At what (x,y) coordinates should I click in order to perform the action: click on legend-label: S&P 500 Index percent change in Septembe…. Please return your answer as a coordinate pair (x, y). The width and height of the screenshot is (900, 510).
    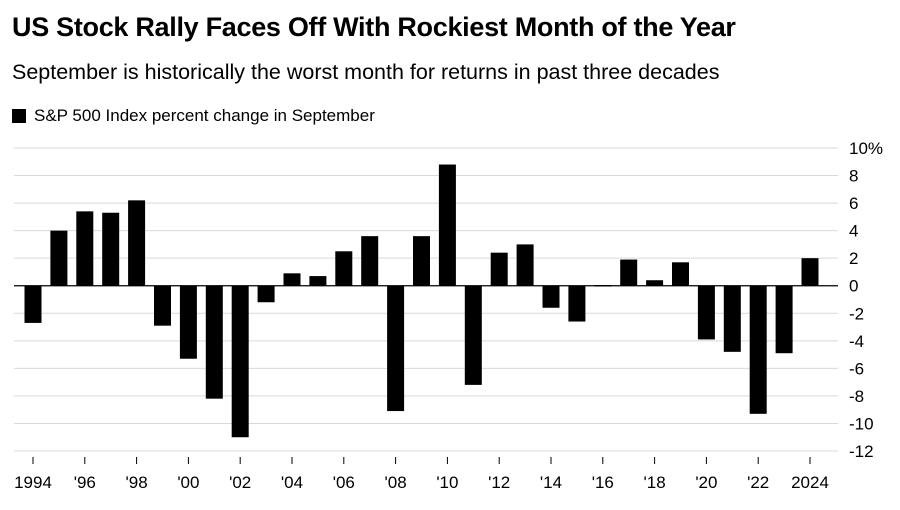
    Looking at the image, I should click on (204, 115).